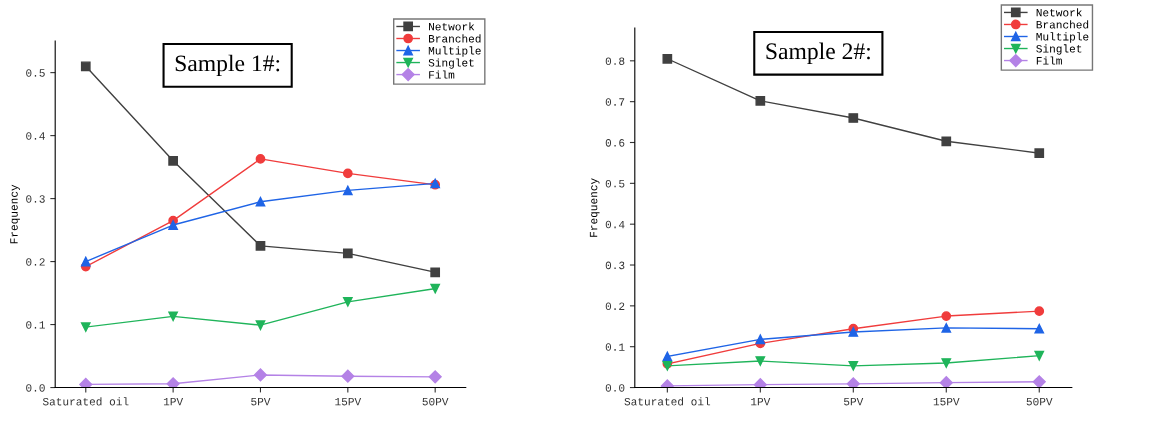 This screenshot has width=1150, height=433. What do you see at coordinates (818, 53) in the screenshot?
I see `text: Sample 2#:` at bounding box center [818, 53].